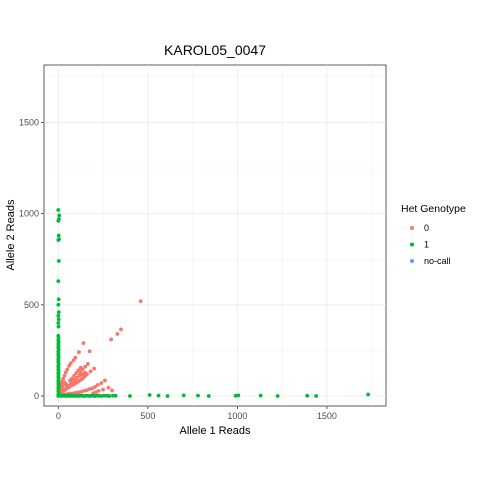  I want to click on y-axis-title: Allele 2 Reads, so click(11, 234).